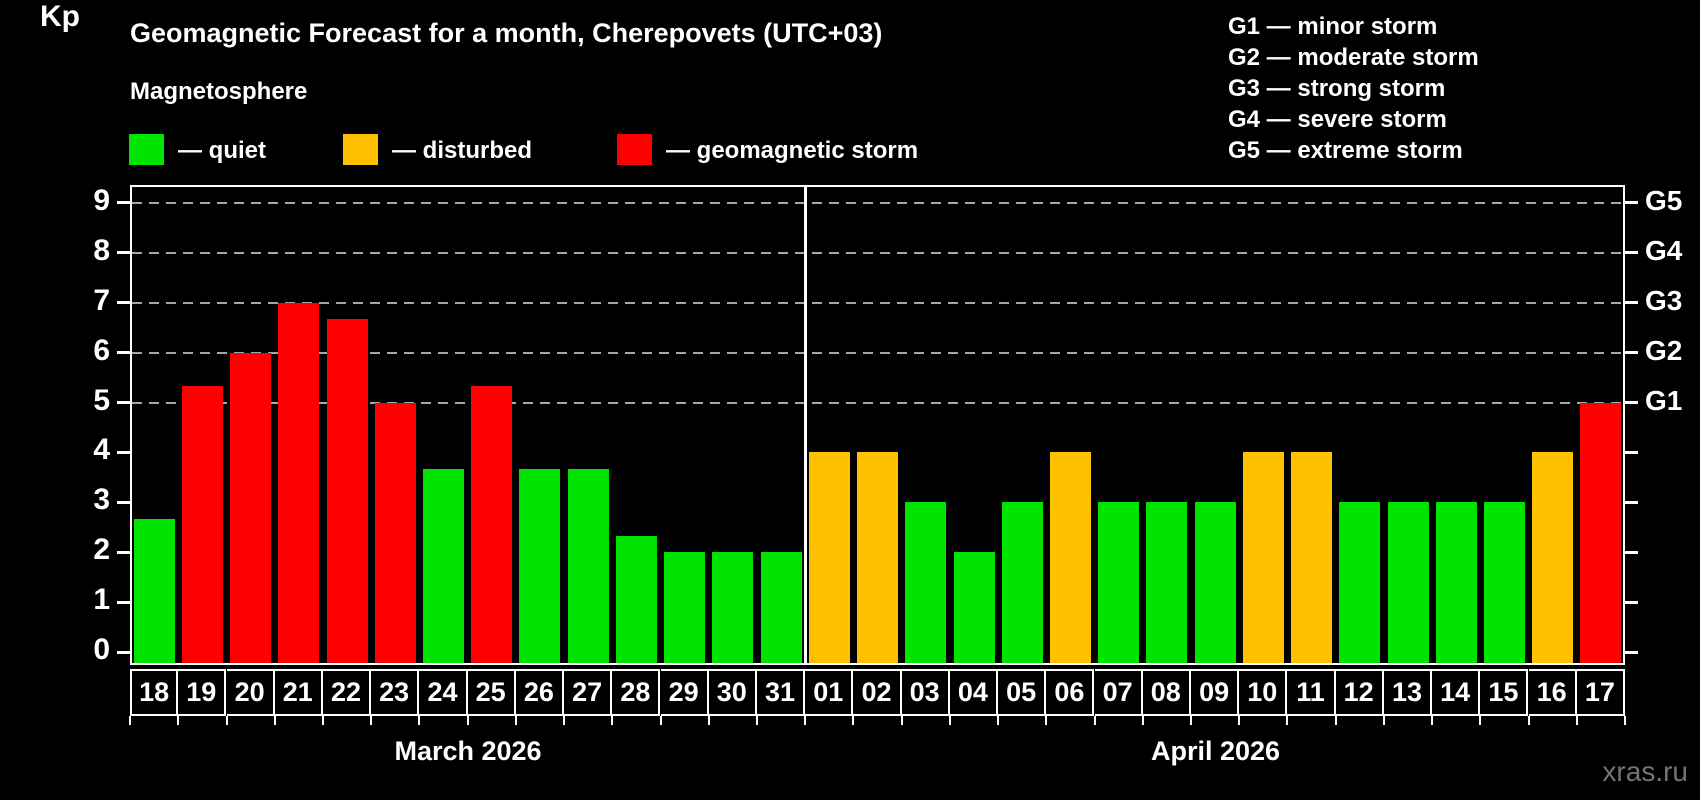 Image resolution: width=1700 pixels, height=800 pixels. Describe the element at coordinates (1337, 119) in the screenshot. I see `g4-legend-line: G4 — severe storm` at that location.